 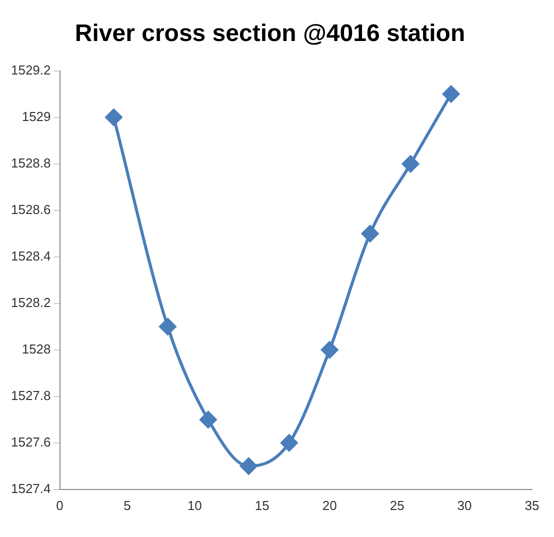 I want to click on x-tick-label: 35, so click(x=532, y=505).